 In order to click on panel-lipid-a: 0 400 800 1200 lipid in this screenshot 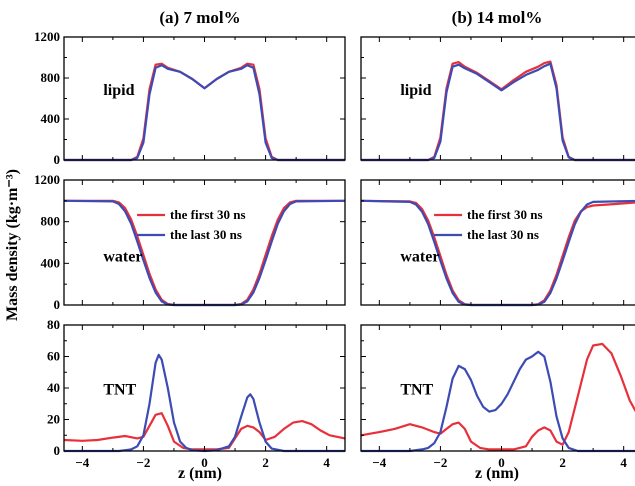, I will do `click(190, 98)`.